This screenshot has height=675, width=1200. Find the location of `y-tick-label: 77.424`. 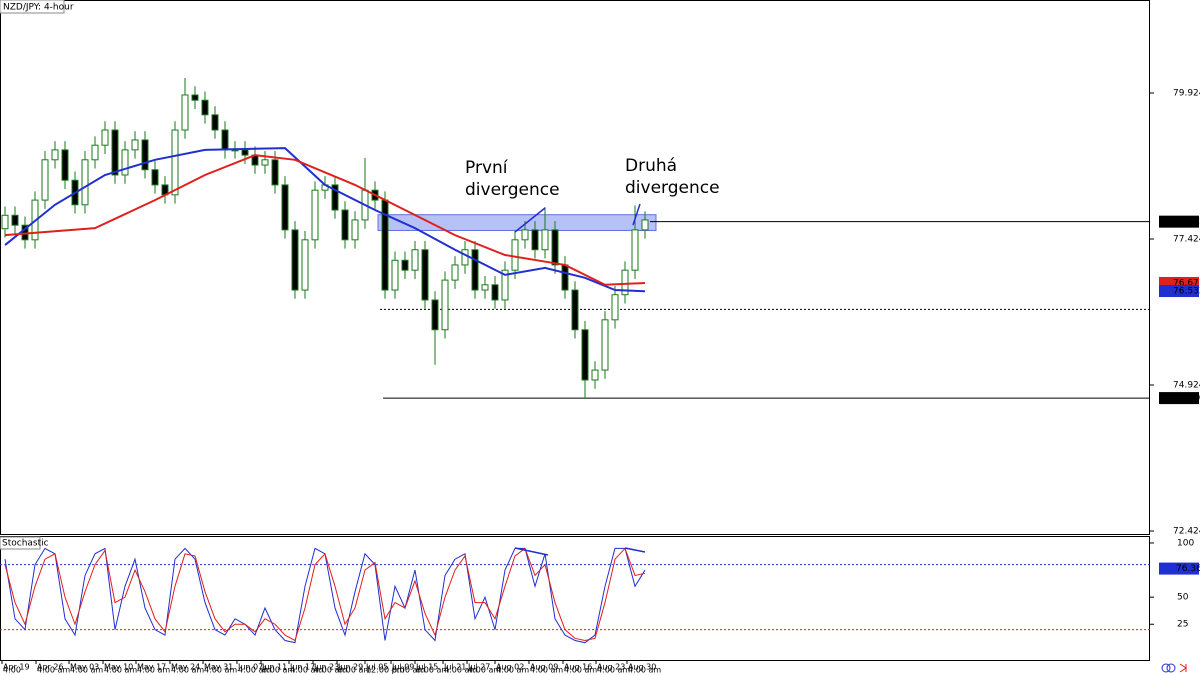

y-tick-label: 77.424 is located at coordinates (1186, 239).